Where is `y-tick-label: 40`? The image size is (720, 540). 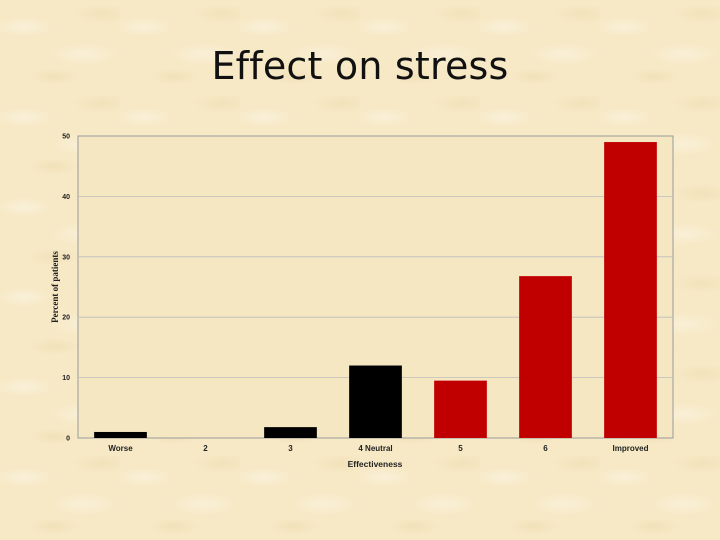
y-tick-label: 40 is located at coordinates (66, 197).